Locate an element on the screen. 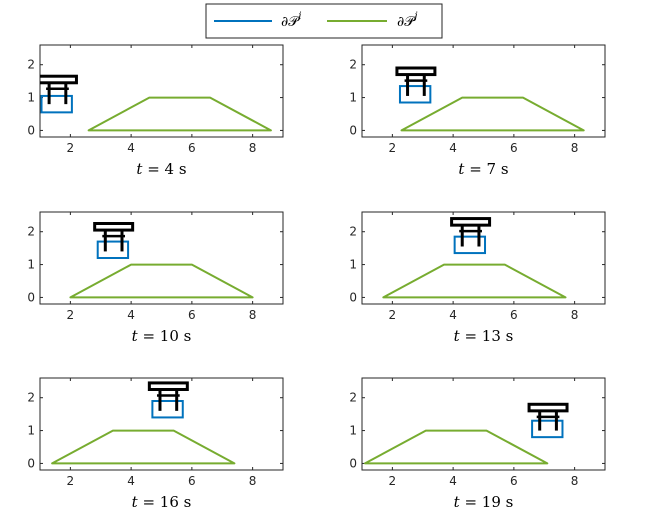 The height and width of the screenshot is (514, 648). legend-label-1: ∂𝒫j is located at coordinates (407, 20).